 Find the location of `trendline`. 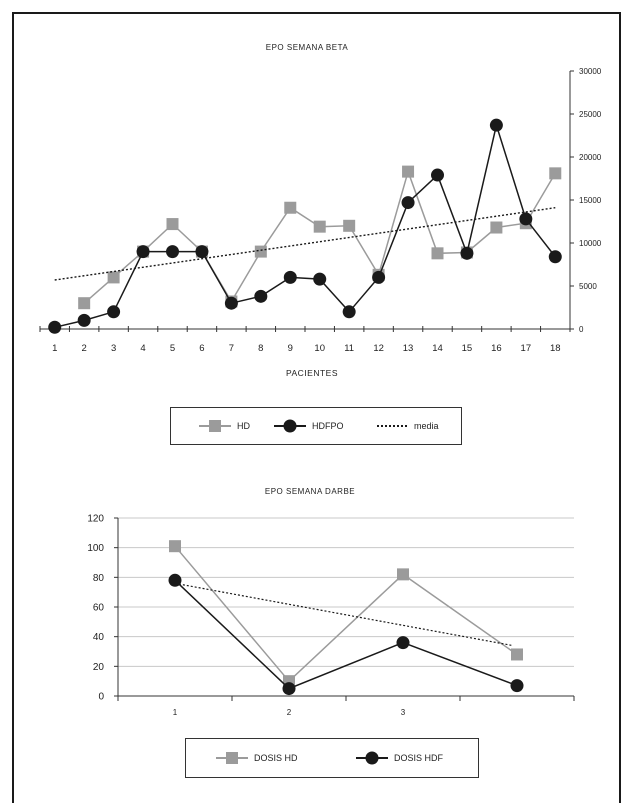

trendline is located at coordinates (344, 614).